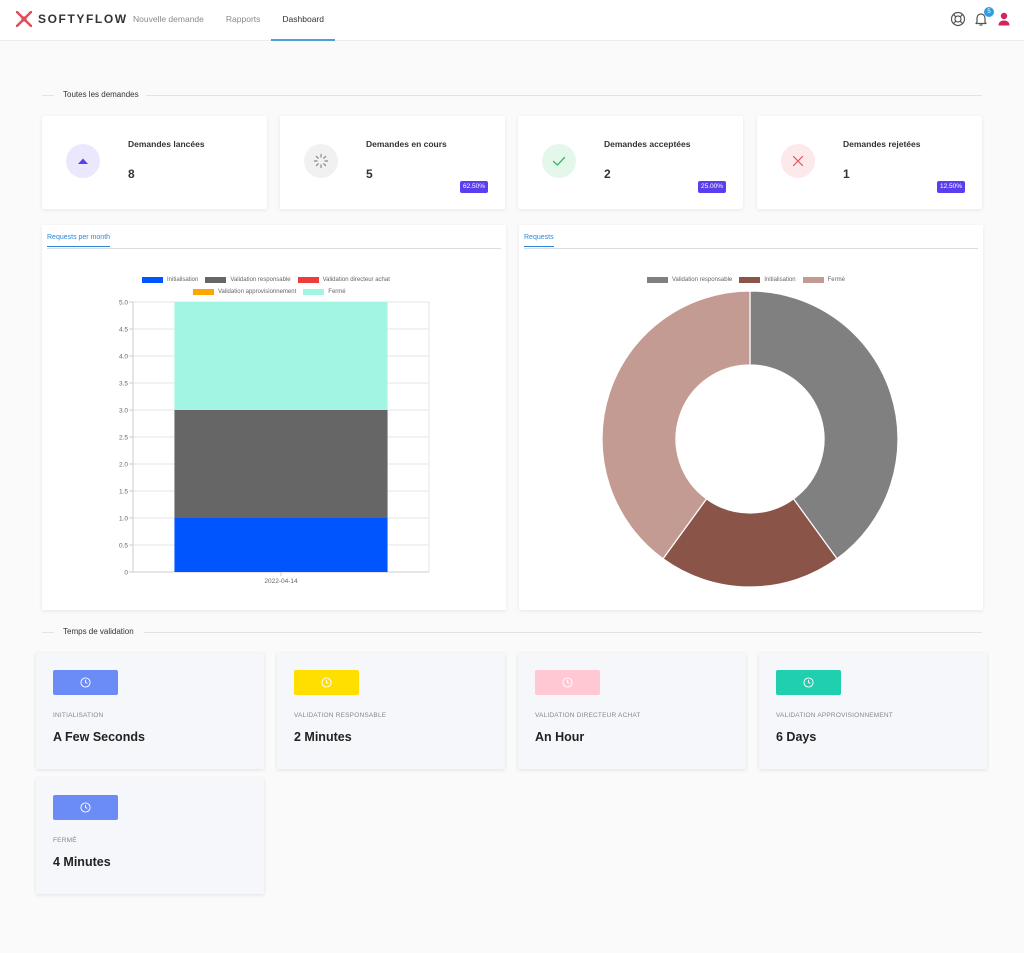  What do you see at coordinates (321, 161) in the screenshot?
I see `spinner-icon` at bounding box center [321, 161].